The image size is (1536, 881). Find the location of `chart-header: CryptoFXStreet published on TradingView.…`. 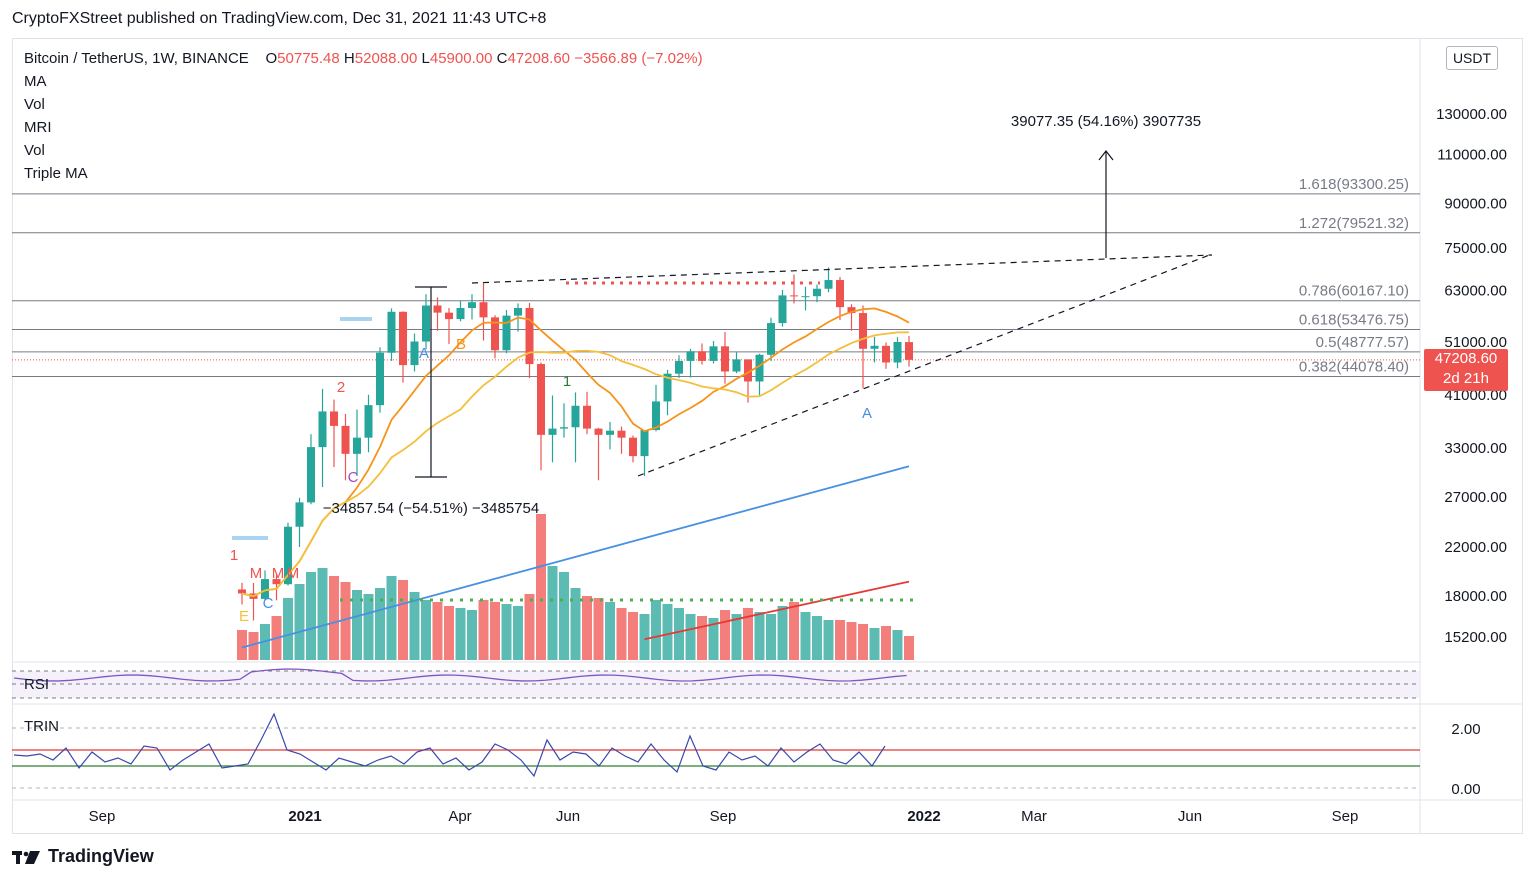

chart-header: CryptoFXStreet published on TradingView.… is located at coordinates (279, 18).